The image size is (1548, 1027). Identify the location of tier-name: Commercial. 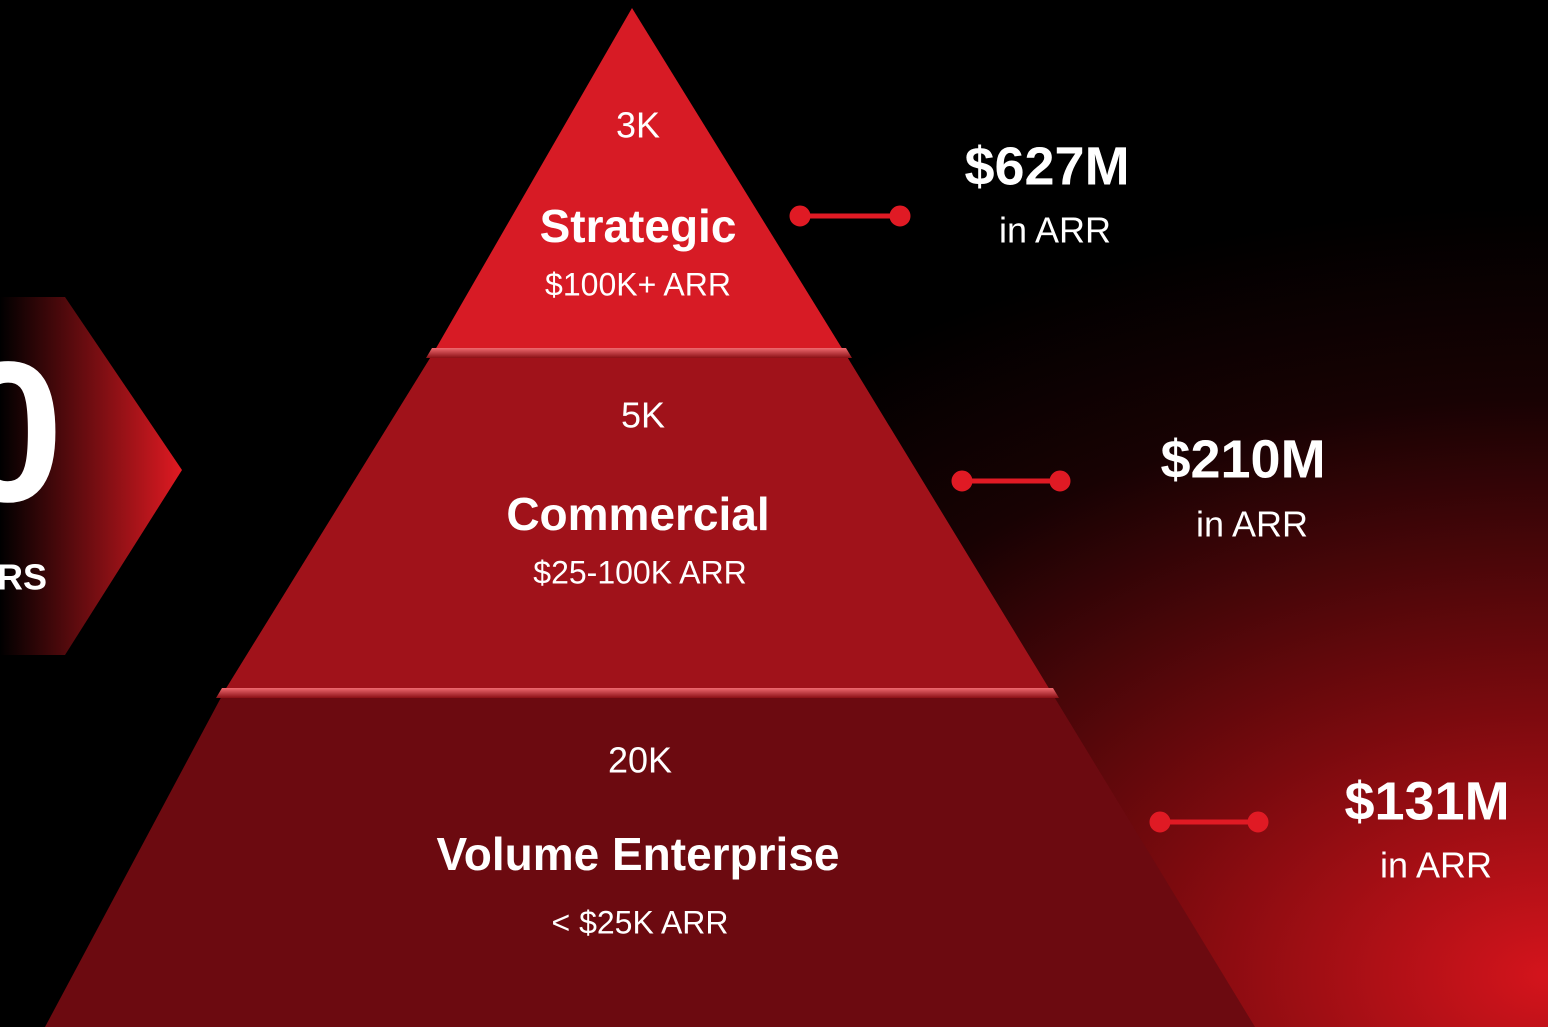
(637, 514).